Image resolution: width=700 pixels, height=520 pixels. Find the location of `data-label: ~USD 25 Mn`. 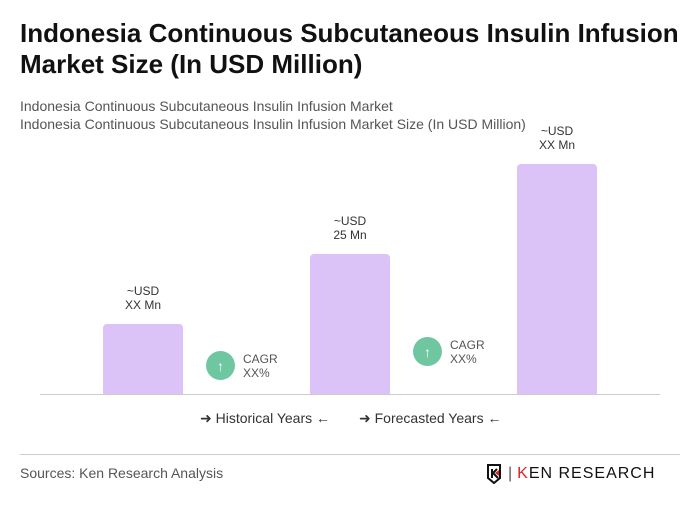

data-label: ~USD 25 Mn is located at coordinates (350, 228).